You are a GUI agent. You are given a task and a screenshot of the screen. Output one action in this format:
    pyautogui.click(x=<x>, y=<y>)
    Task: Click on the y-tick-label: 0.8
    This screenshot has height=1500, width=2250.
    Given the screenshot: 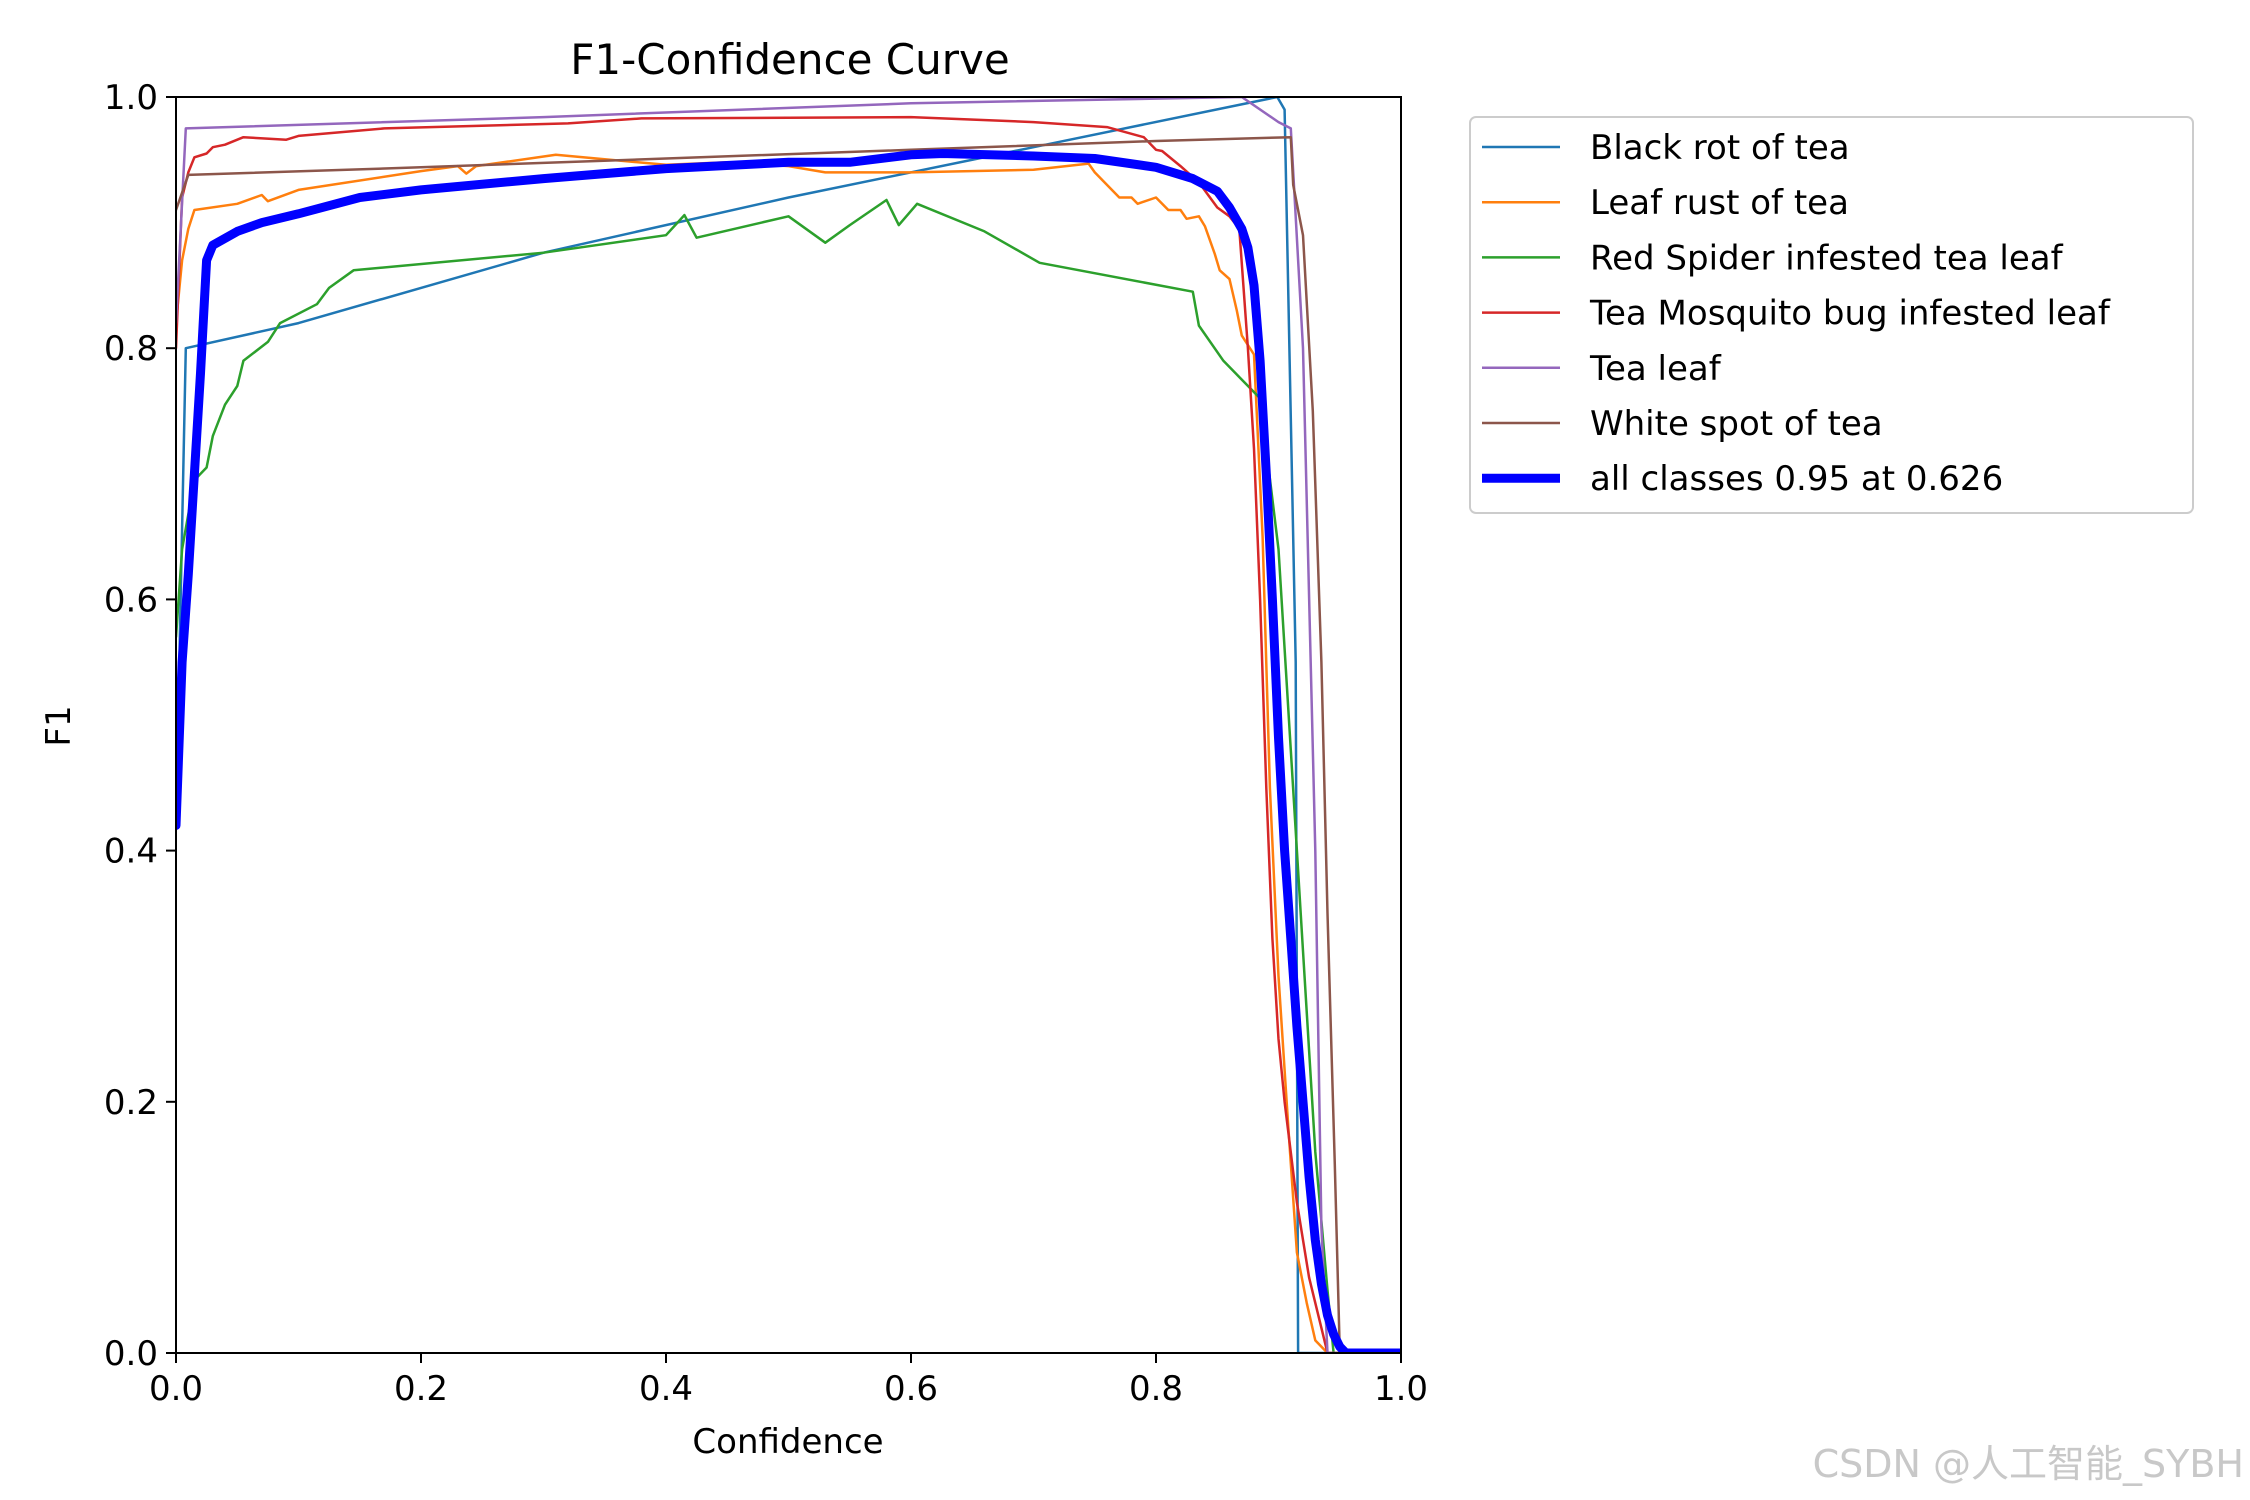 What is the action you would take?
    pyautogui.click(x=131, y=349)
    